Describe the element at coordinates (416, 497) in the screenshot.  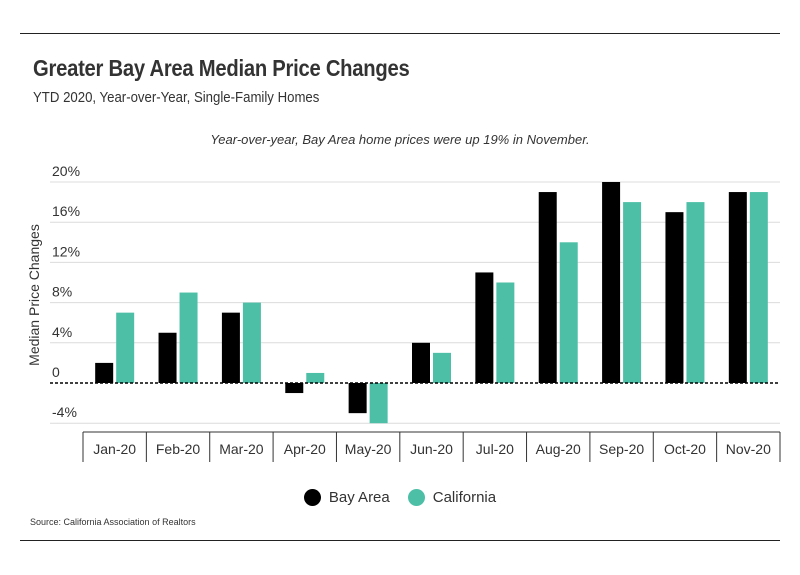
I see `legend-swatch-california` at that location.